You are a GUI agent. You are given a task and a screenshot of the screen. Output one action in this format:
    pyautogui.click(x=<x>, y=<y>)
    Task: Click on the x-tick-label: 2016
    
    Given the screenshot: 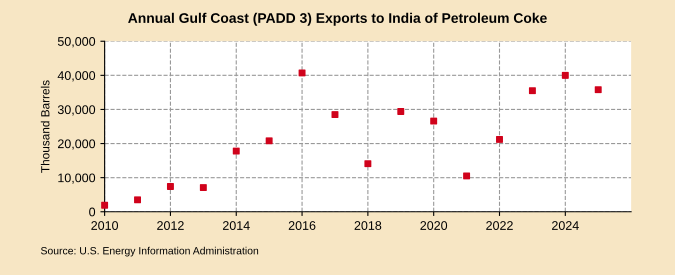 What is the action you would take?
    pyautogui.click(x=302, y=225)
    